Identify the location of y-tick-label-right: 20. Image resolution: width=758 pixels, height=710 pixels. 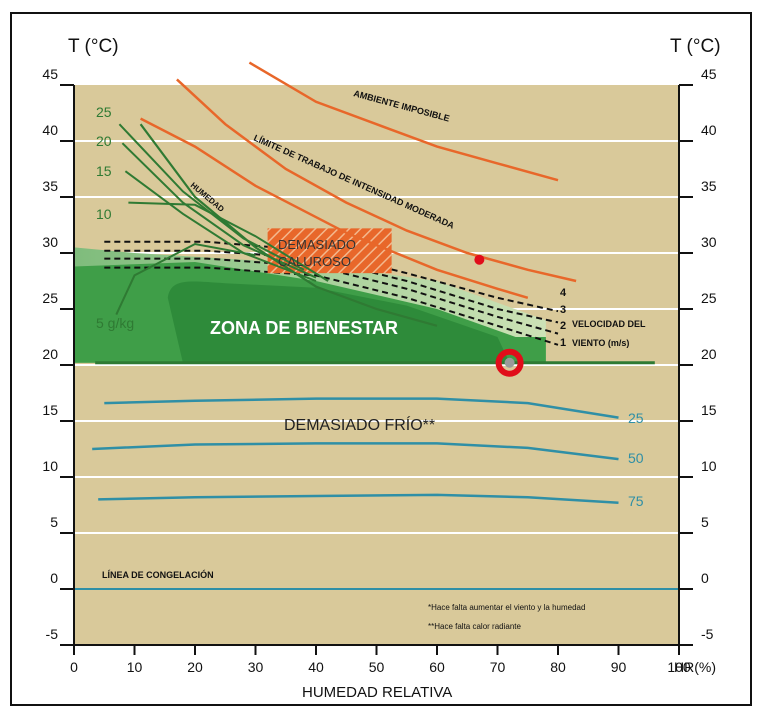
(709, 354).